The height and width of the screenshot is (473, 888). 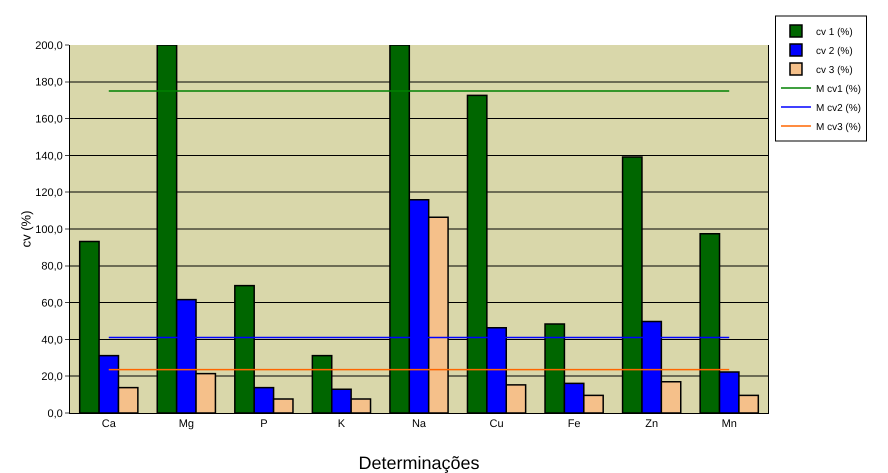 I want to click on y-tick-label: 0,0, so click(x=55, y=414).